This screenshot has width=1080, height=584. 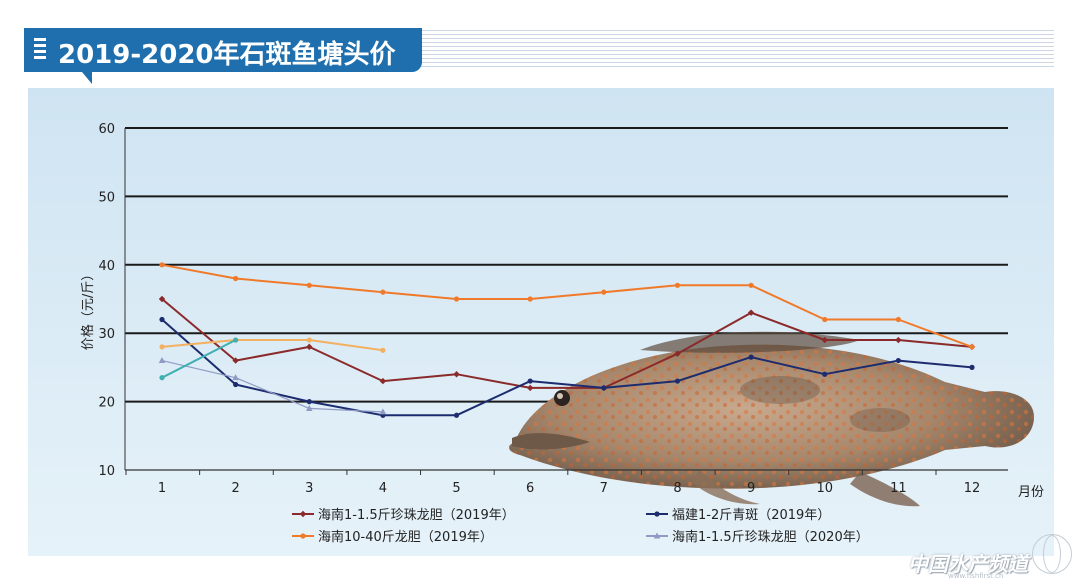 What do you see at coordinates (1031, 492) in the screenshot?
I see `x-axis-label: 月份` at bounding box center [1031, 492].